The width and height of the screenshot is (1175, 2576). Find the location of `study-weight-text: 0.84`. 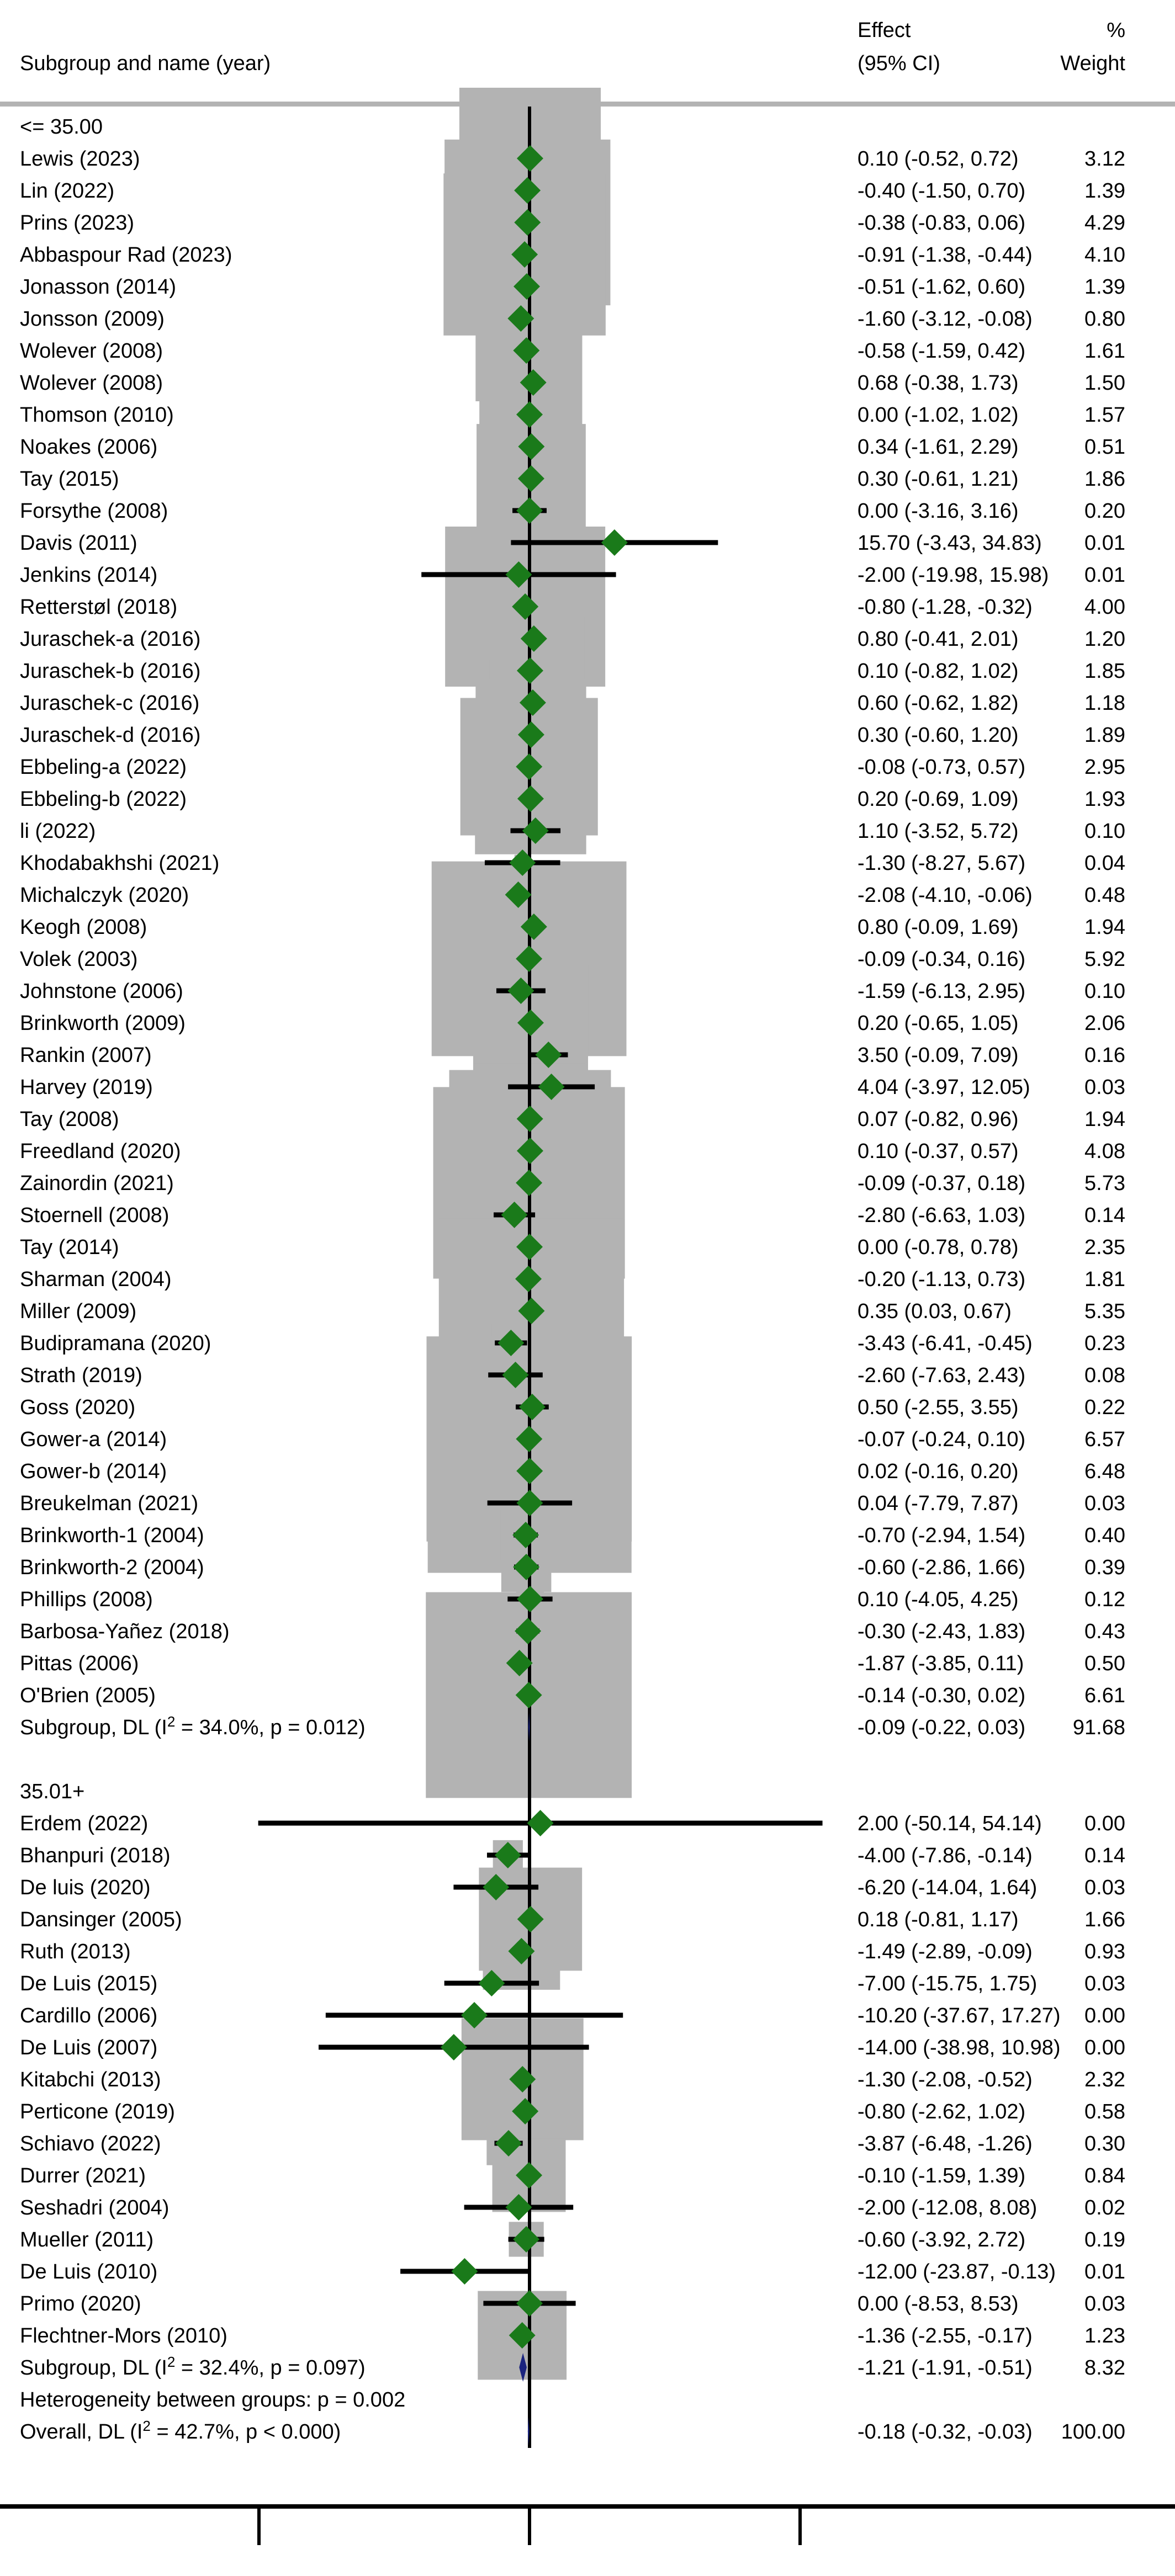

study-weight-text: 0.84 is located at coordinates (1104, 2175).